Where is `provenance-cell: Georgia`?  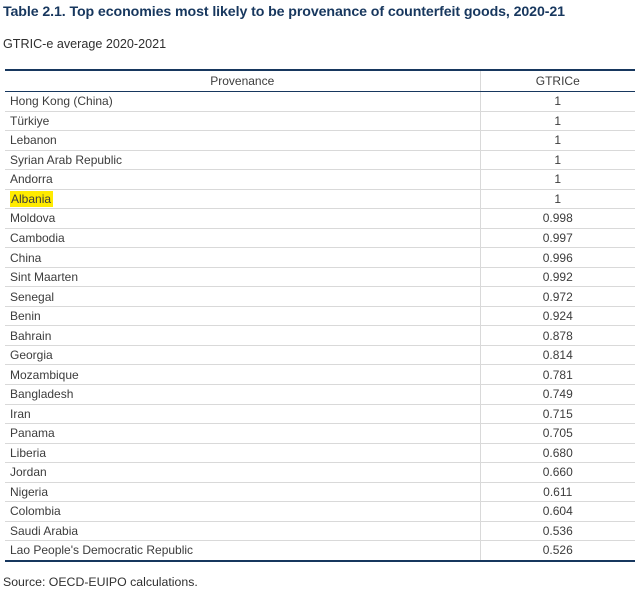 provenance-cell: Georgia is located at coordinates (242, 354).